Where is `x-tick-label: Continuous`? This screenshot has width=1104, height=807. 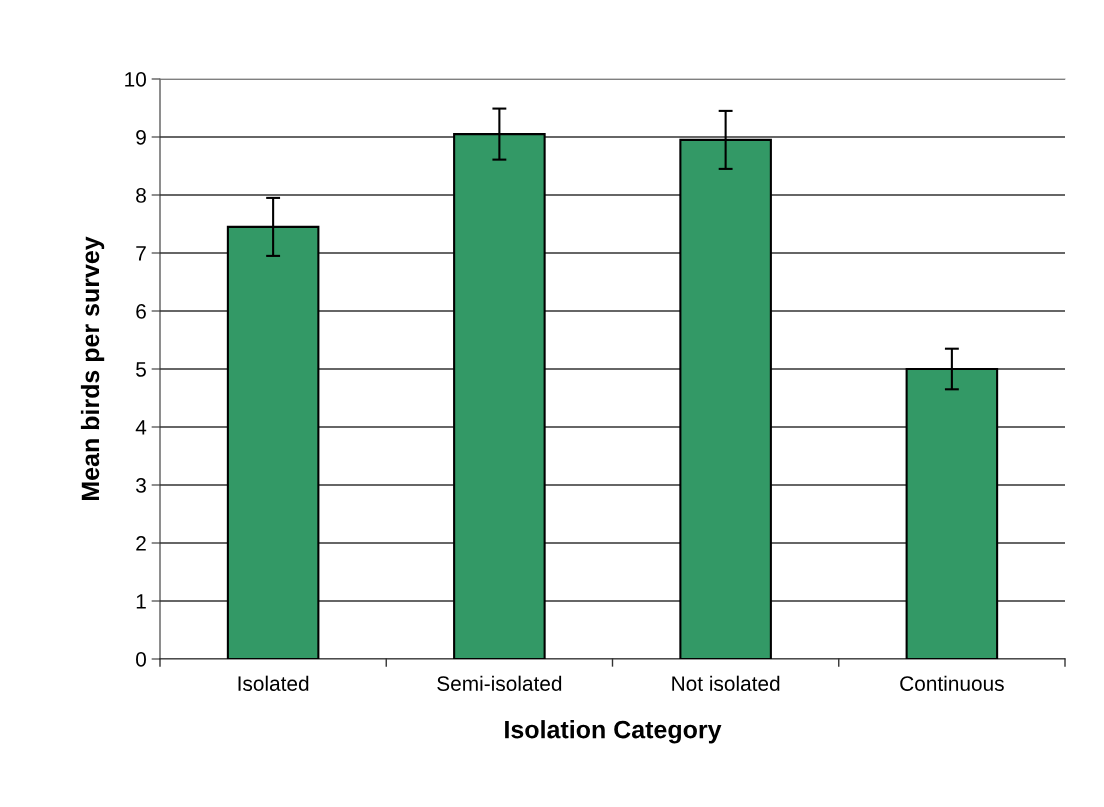 x-tick-label: Continuous is located at coordinates (952, 683).